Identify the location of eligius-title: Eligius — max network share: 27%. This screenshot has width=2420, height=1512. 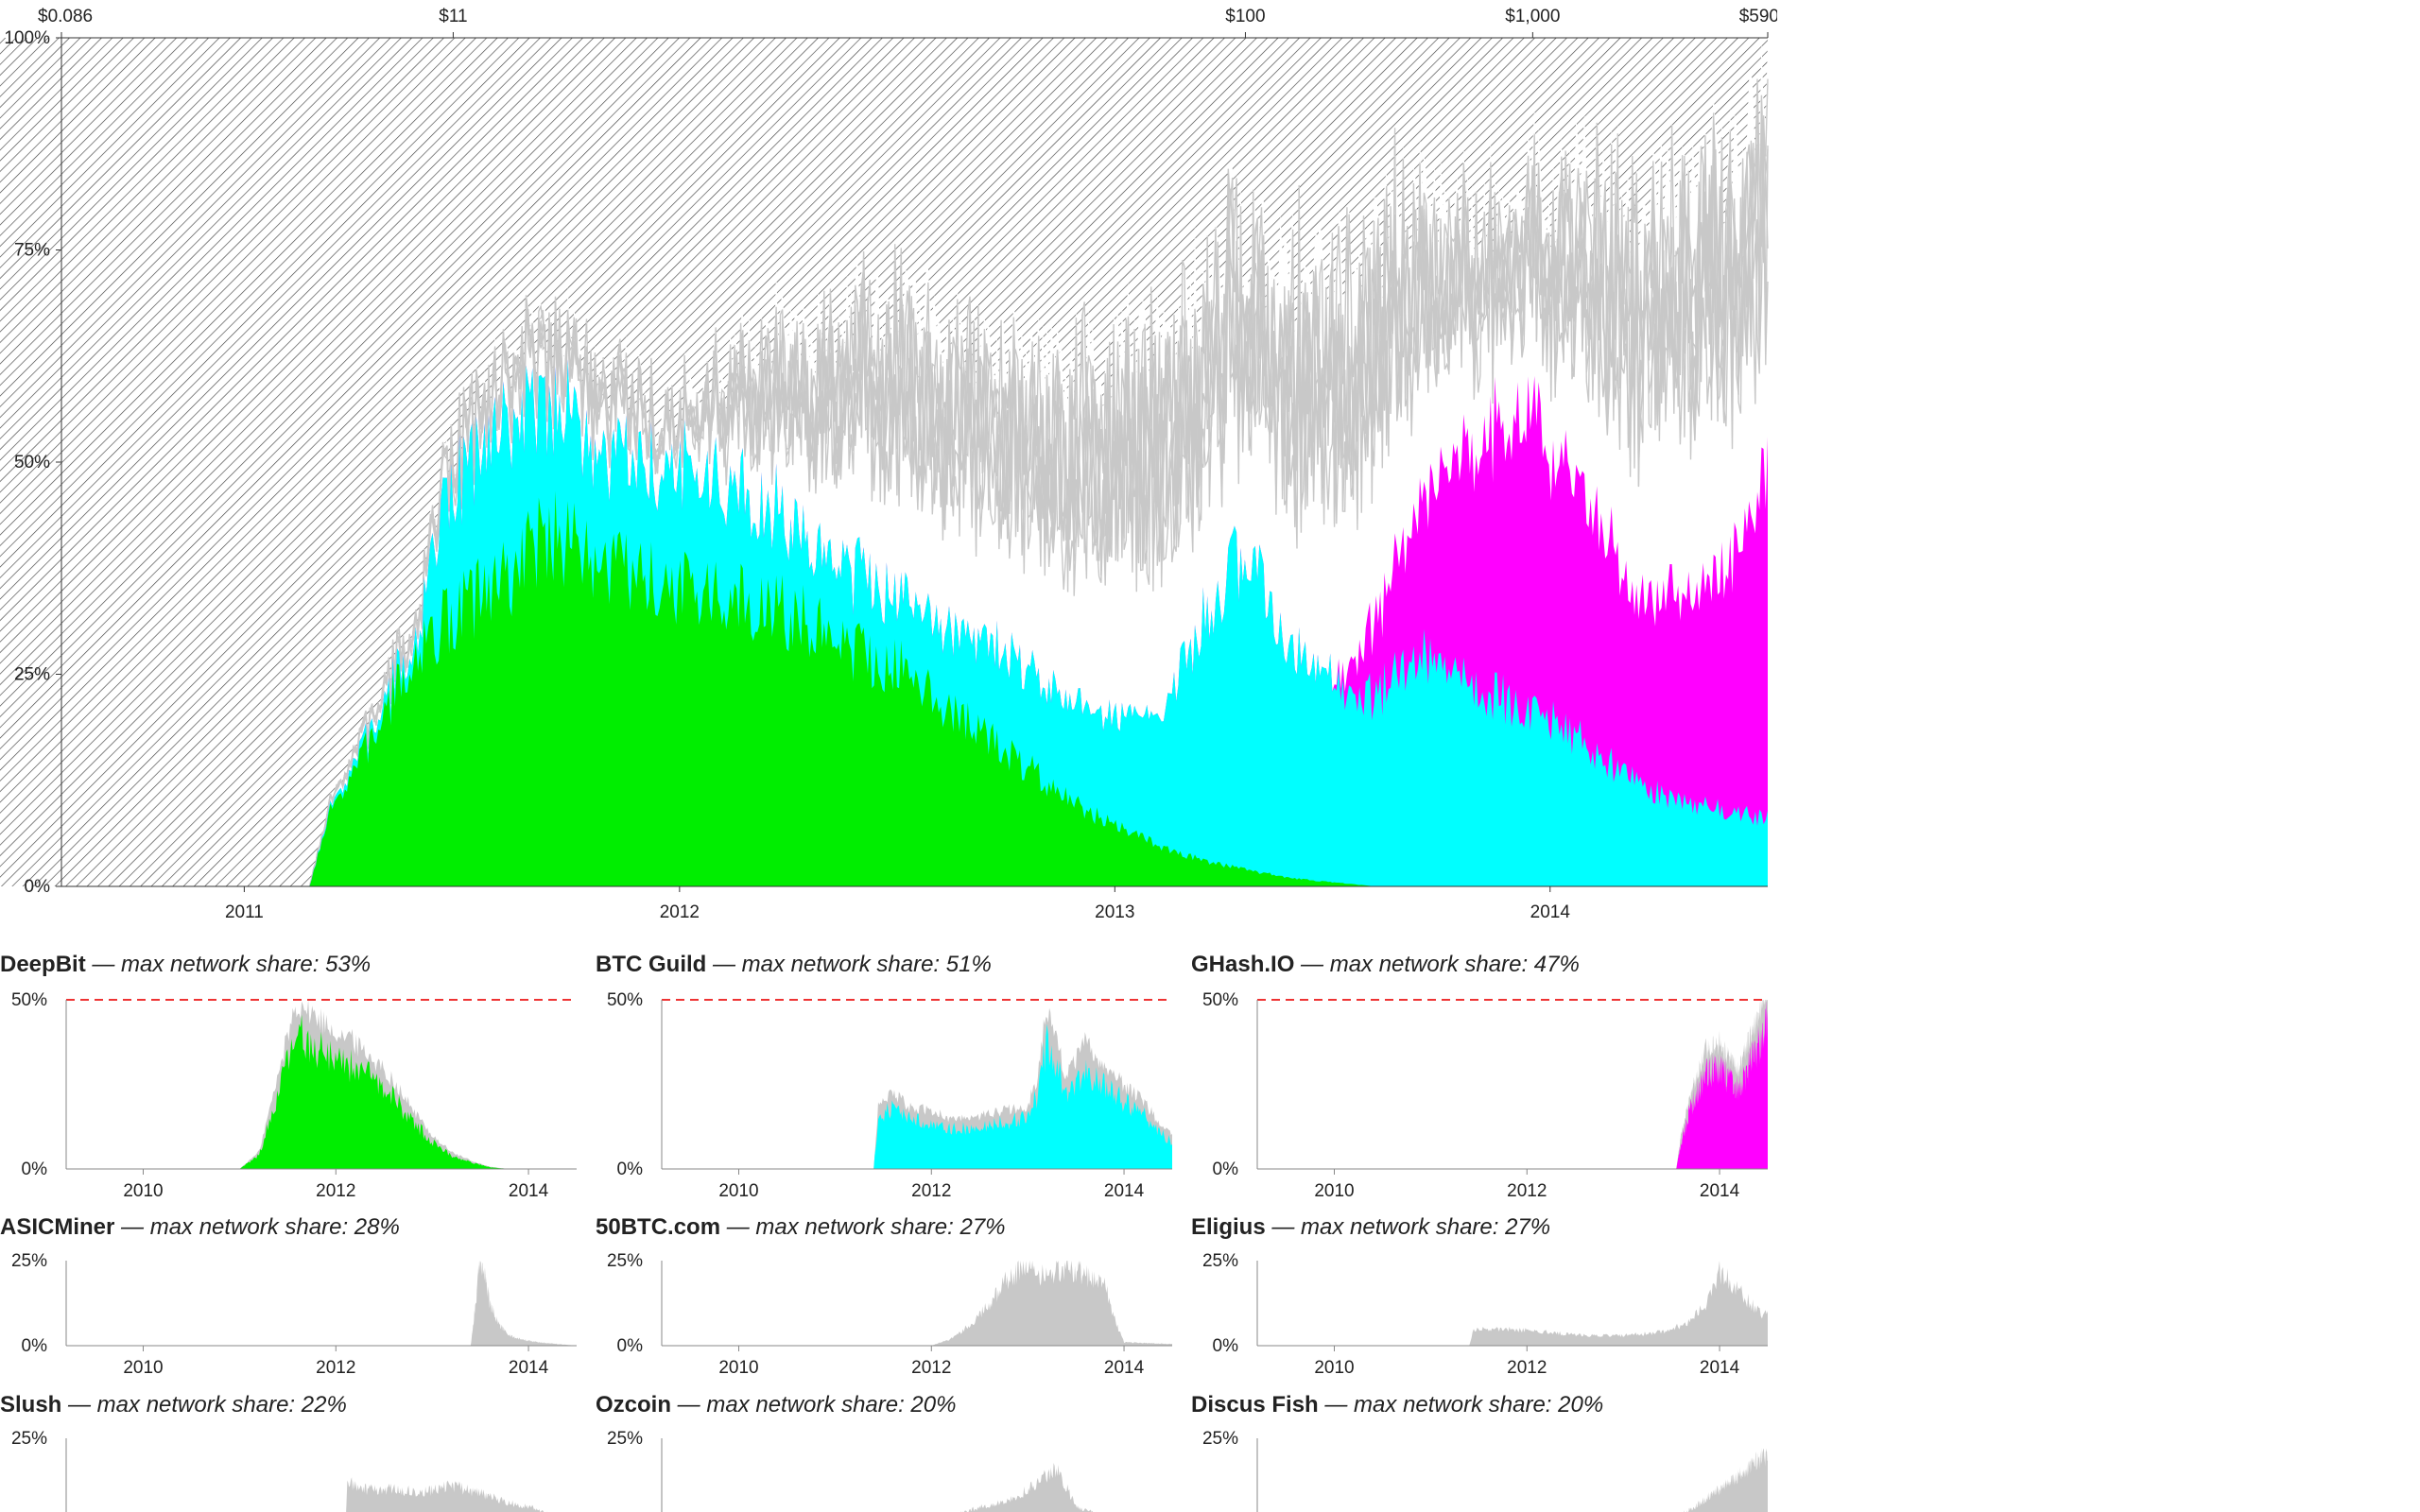
(1370, 1227).